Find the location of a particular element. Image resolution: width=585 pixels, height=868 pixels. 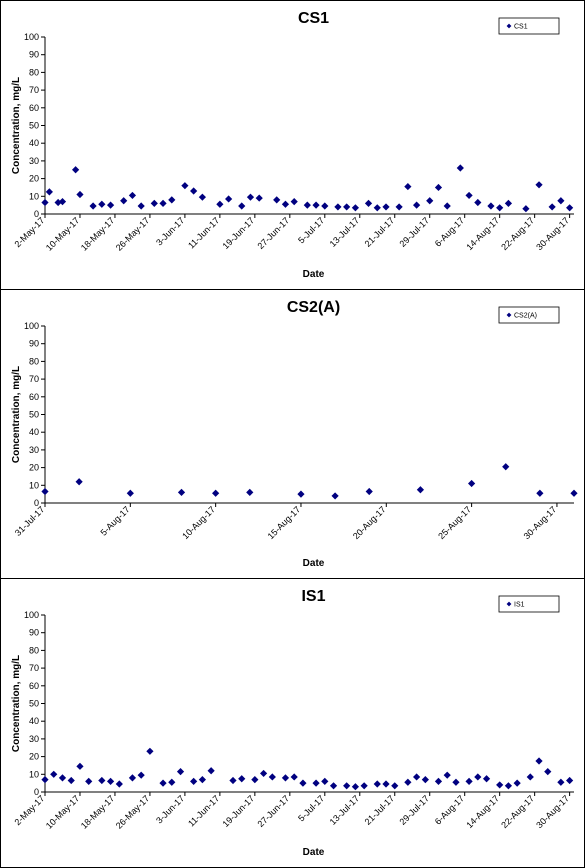

chart-title: CS2(A) is located at coordinates (313, 307).